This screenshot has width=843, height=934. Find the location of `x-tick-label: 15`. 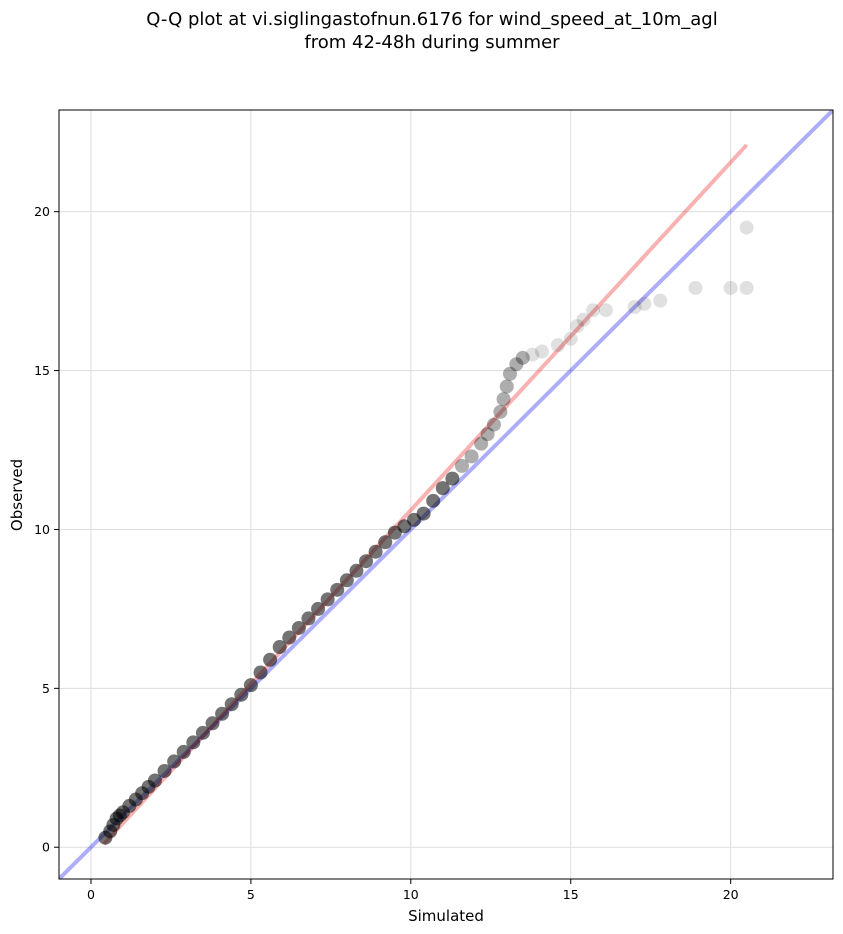

x-tick-label: 15 is located at coordinates (571, 894).